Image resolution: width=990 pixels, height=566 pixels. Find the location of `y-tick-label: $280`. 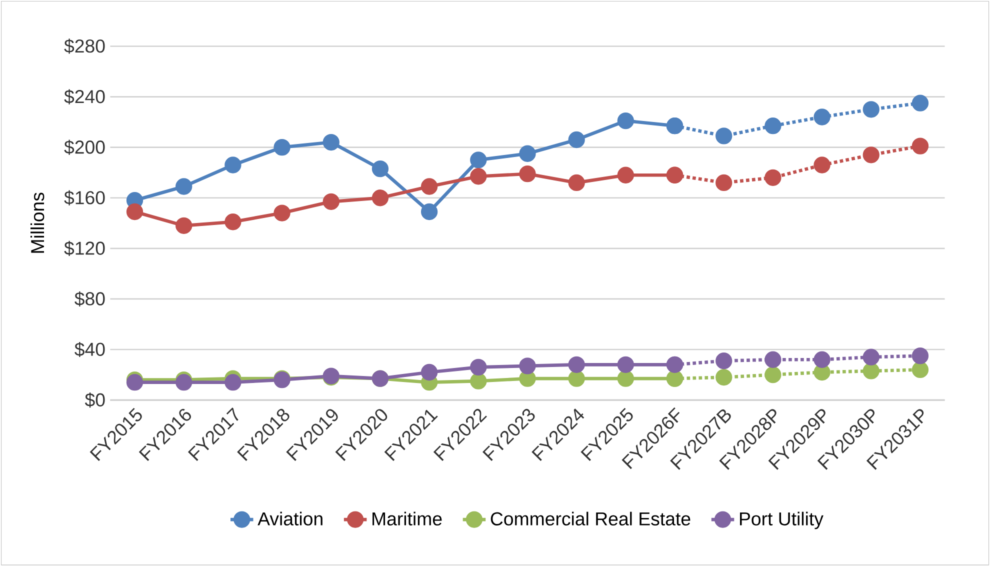

y-tick-label: $280 is located at coordinates (84, 46).